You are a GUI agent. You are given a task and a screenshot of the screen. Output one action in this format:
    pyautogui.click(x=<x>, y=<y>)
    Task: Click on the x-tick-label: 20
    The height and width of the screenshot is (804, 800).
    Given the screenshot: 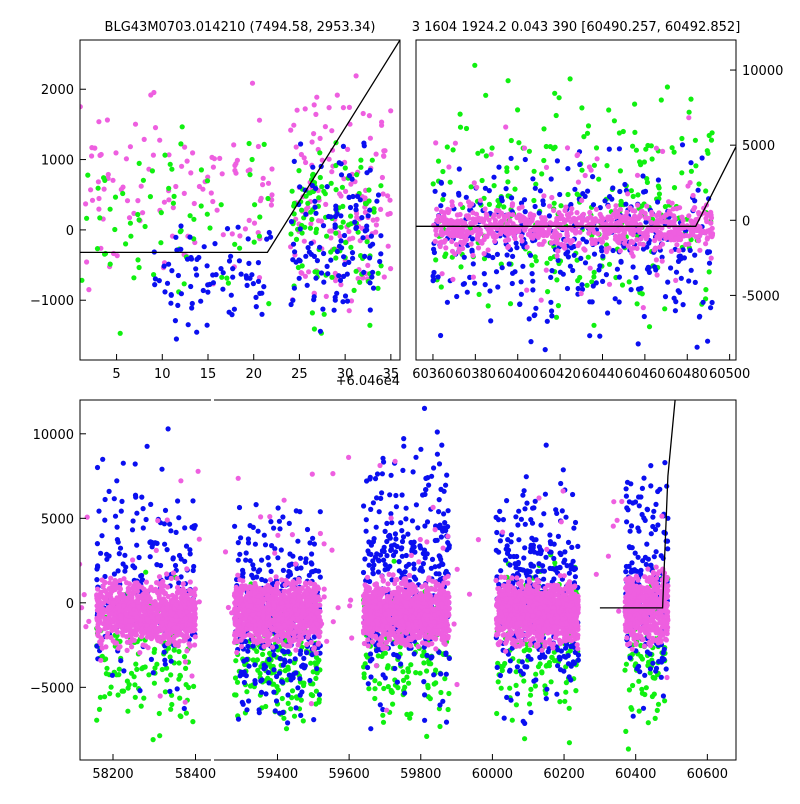 What is the action you would take?
    pyautogui.click(x=253, y=374)
    